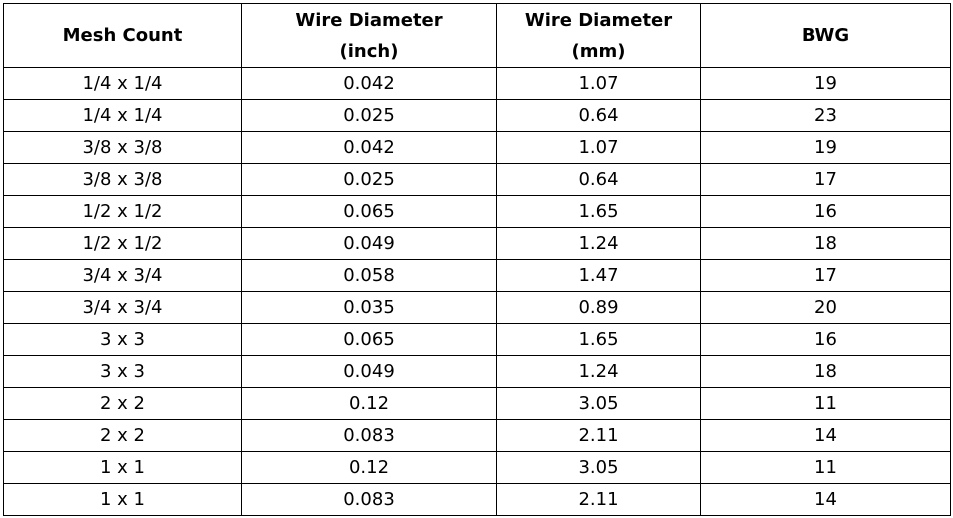 This screenshot has width=953, height=518. I want to click on header-mesh-count-label: Mesh Count, so click(122, 35).